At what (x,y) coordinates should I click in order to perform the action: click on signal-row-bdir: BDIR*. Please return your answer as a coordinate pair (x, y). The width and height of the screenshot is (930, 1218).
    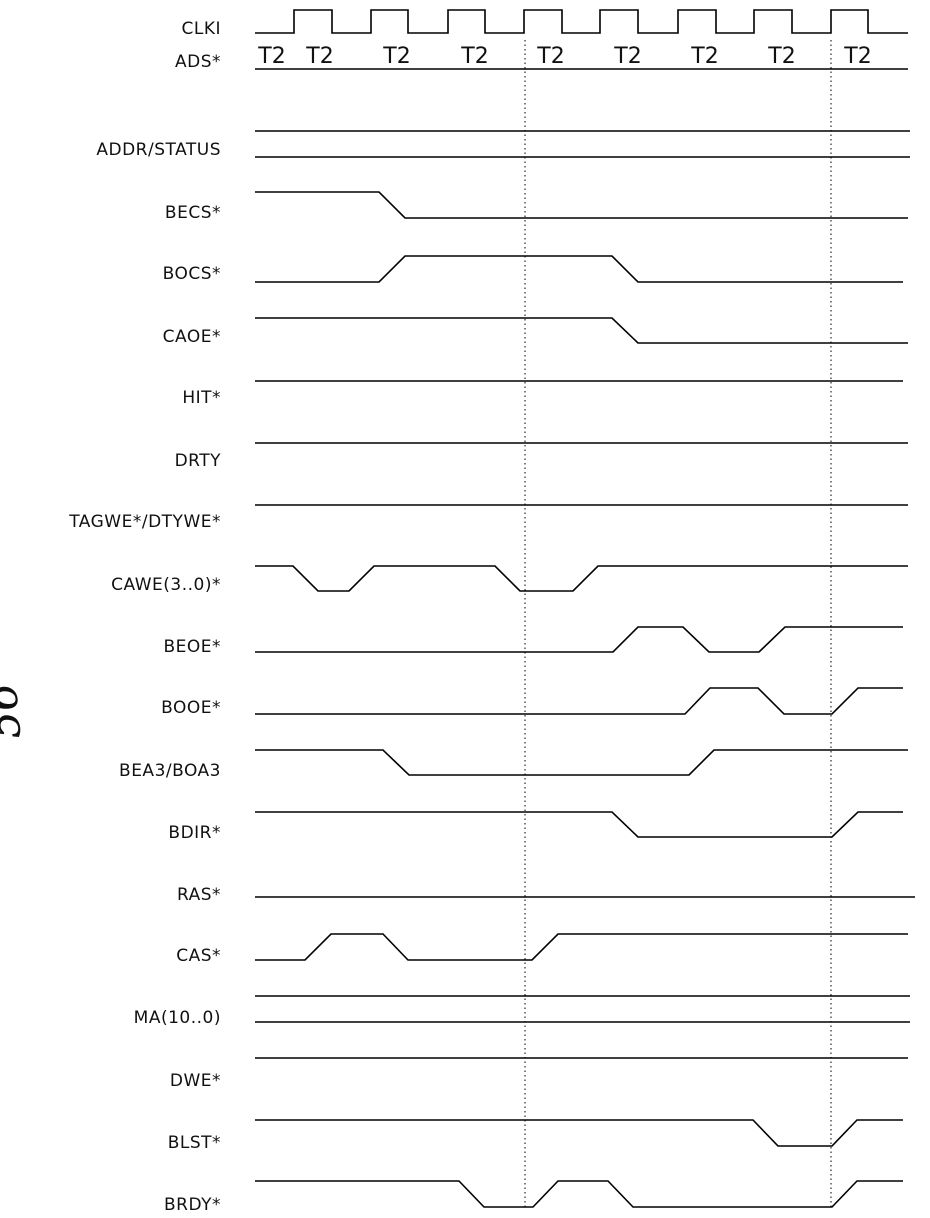
    Looking at the image, I should click on (535, 827).